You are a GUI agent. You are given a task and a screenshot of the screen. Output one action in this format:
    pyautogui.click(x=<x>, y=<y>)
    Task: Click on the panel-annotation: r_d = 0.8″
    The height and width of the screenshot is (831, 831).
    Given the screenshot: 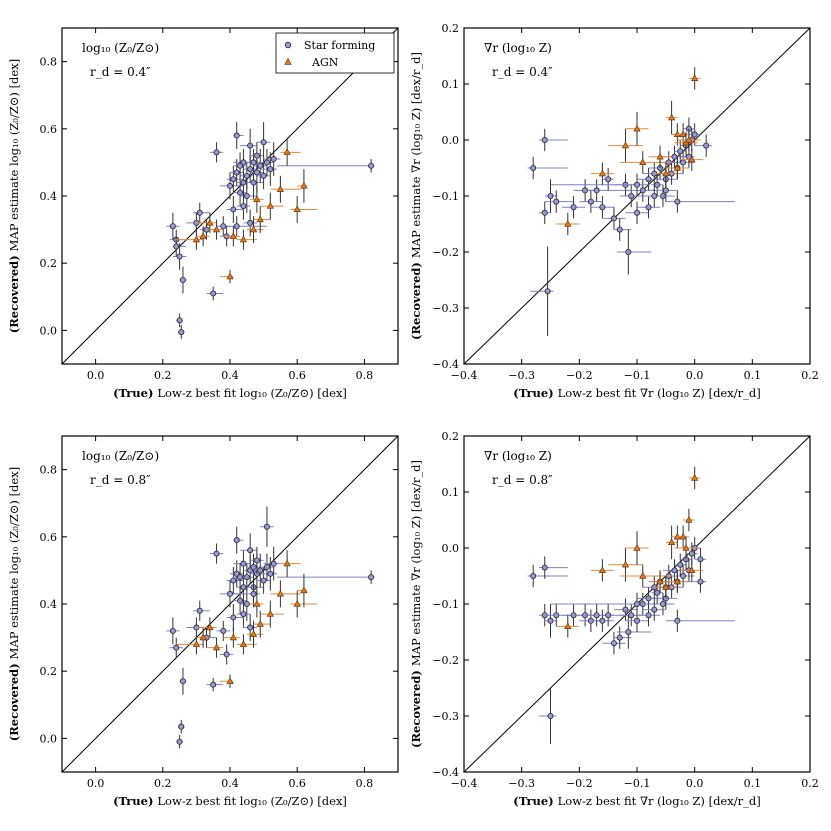 What is the action you would take?
    pyautogui.click(x=120, y=480)
    